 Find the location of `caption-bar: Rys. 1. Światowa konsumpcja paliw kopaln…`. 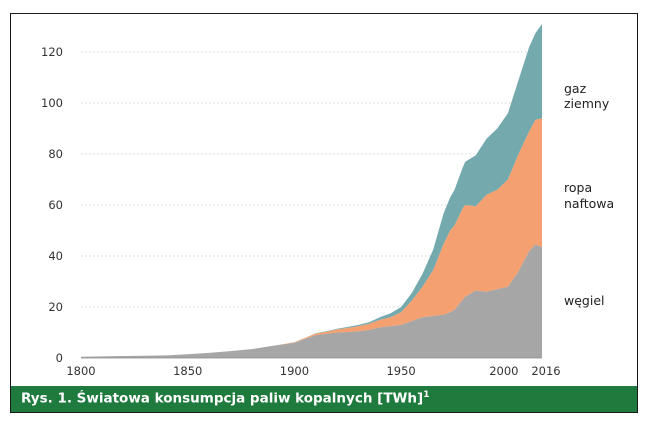

caption-bar: Rys. 1. Światowa konsumpcja paliw kopaln… is located at coordinates (324, 399).